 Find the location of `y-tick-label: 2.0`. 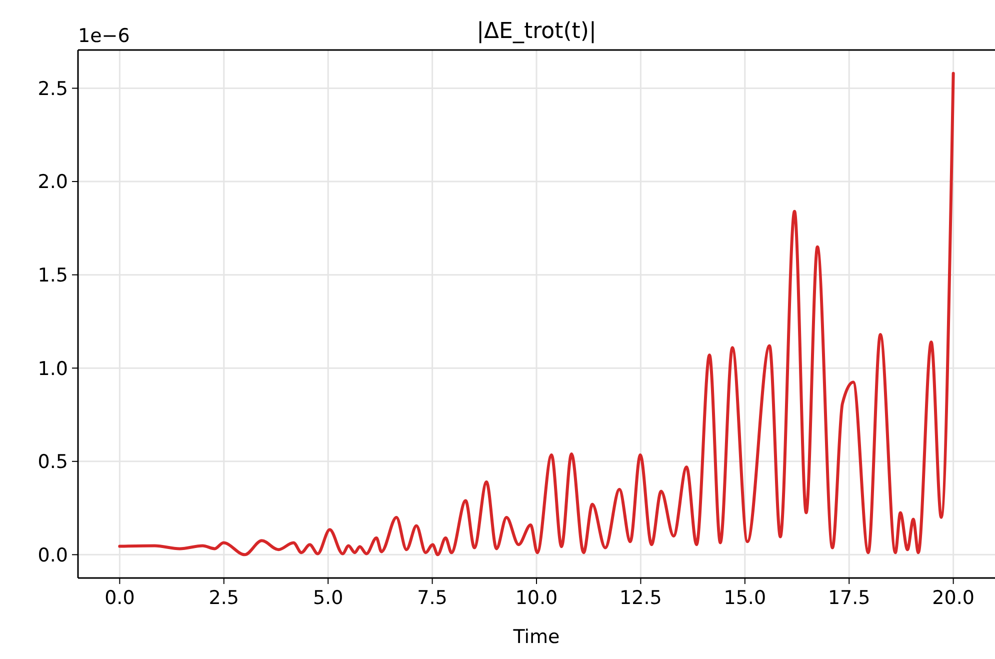

y-tick-label: 2.0 is located at coordinates (53, 182).